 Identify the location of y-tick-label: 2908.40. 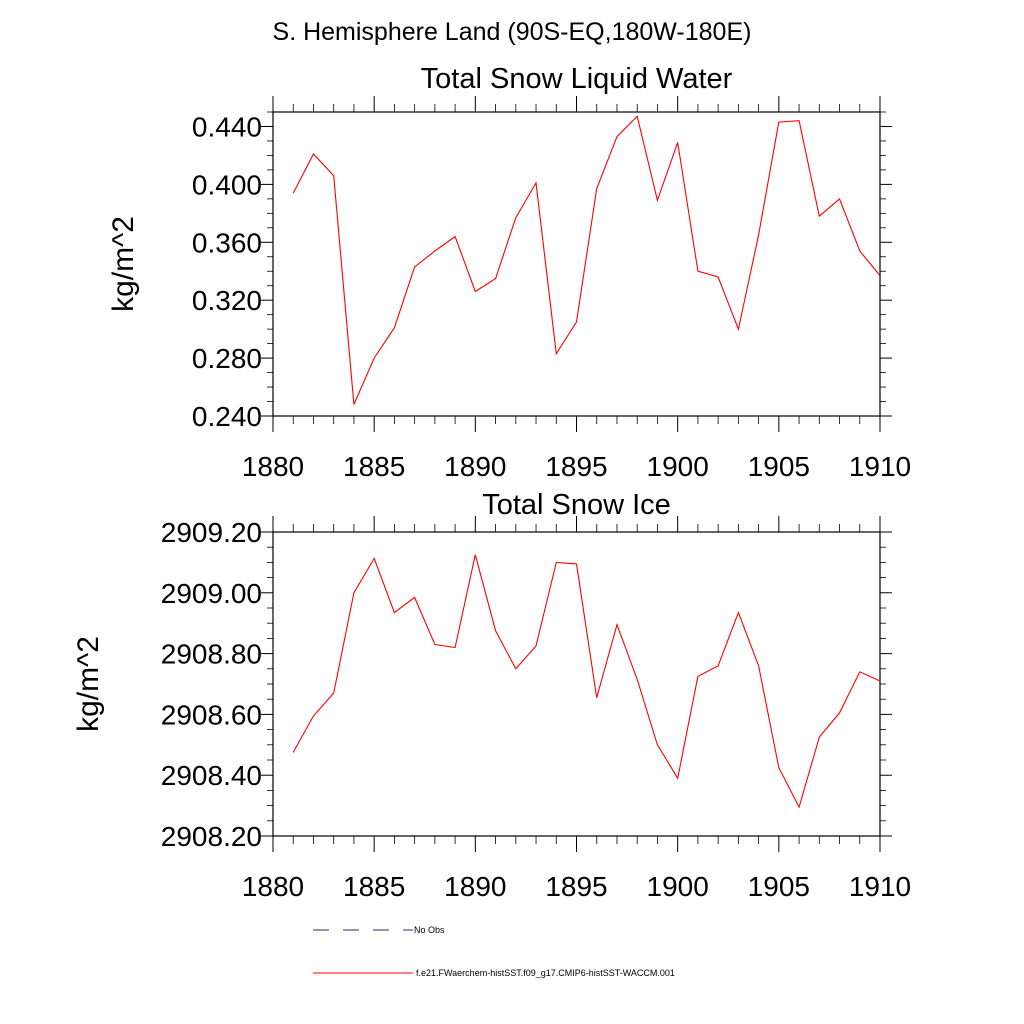
(211, 775).